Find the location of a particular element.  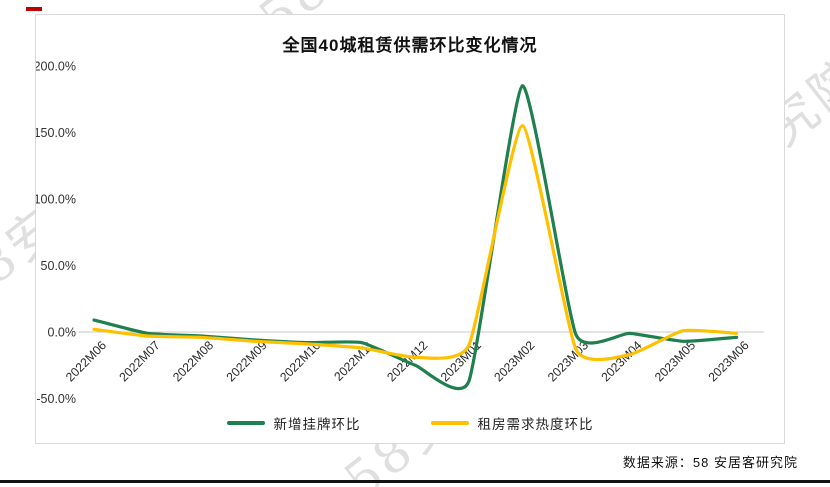

x-axis-label: 2023M02 is located at coordinates (514, 361).